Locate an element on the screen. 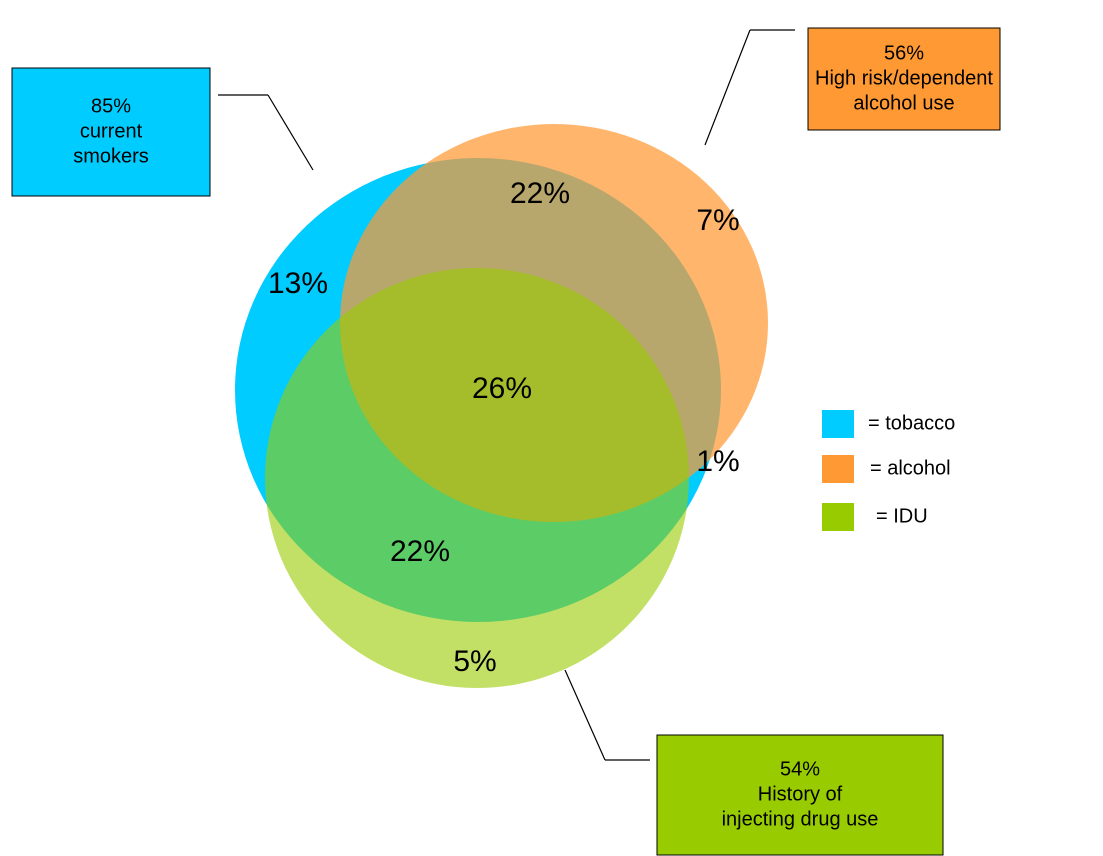 This screenshot has width=1103, height=856. callout-text: 54% is located at coordinates (800, 769).